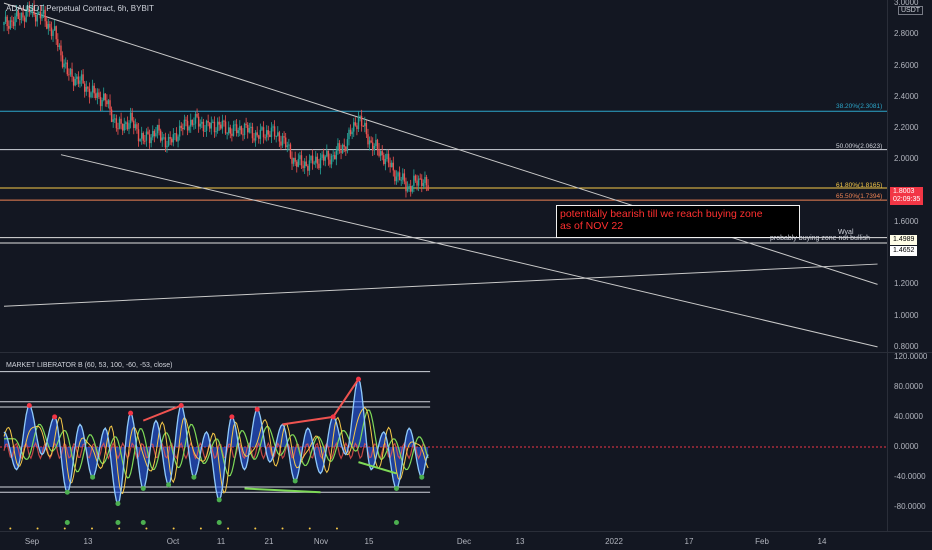  What do you see at coordinates (592, 226) in the screenshot?
I see `annotation-line-2: as of NOV 22` at bounding box center [592, 226].